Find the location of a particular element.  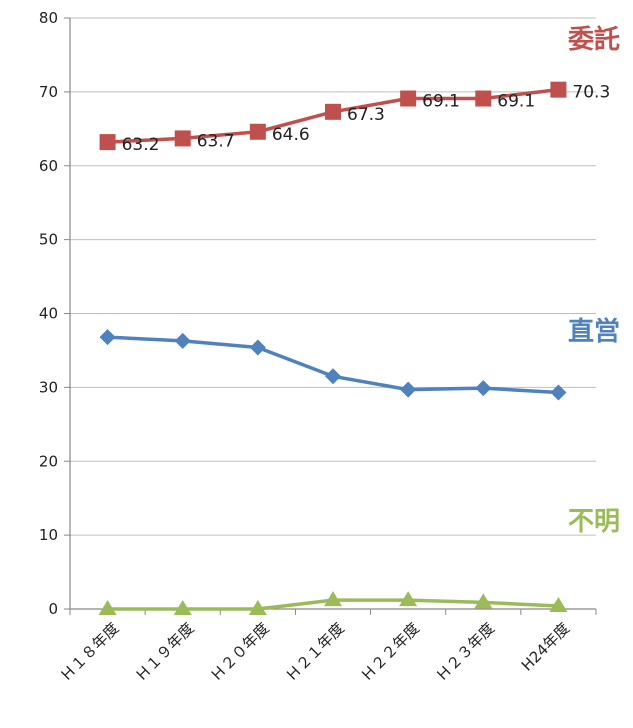

series-name-label: 不明 is located at coordinates (594, 522).